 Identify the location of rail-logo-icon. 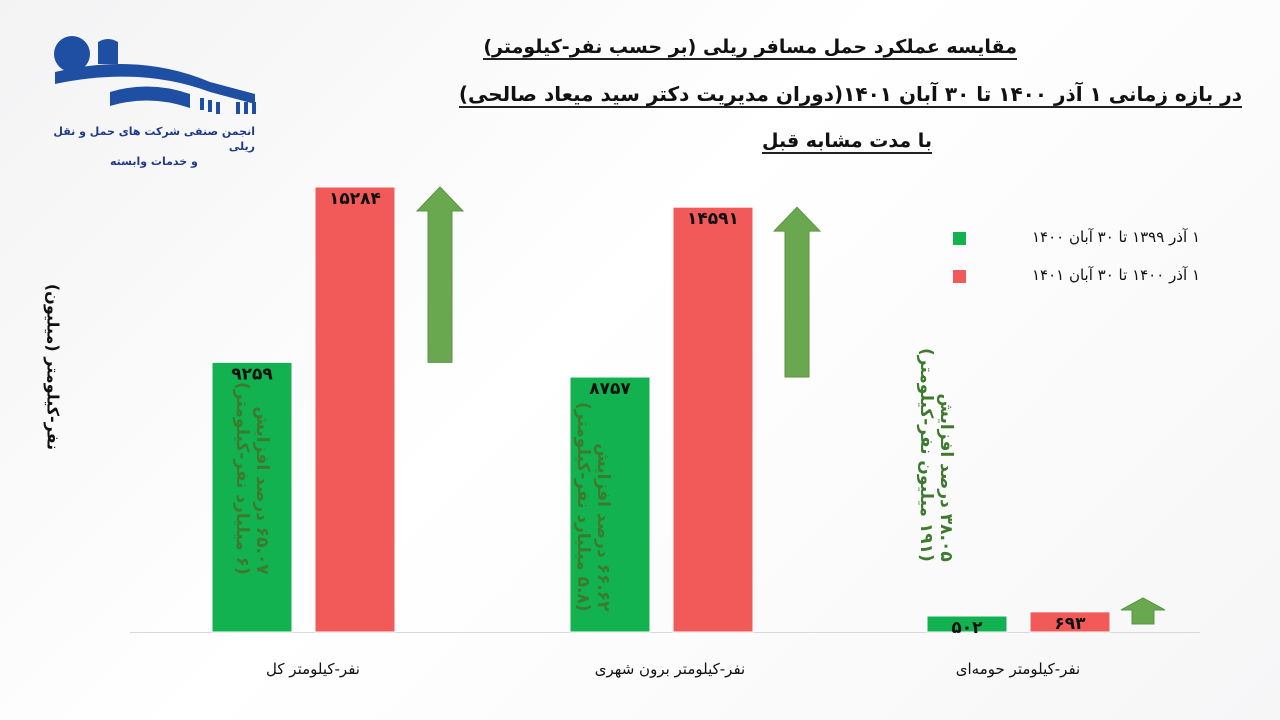
(155, 75).